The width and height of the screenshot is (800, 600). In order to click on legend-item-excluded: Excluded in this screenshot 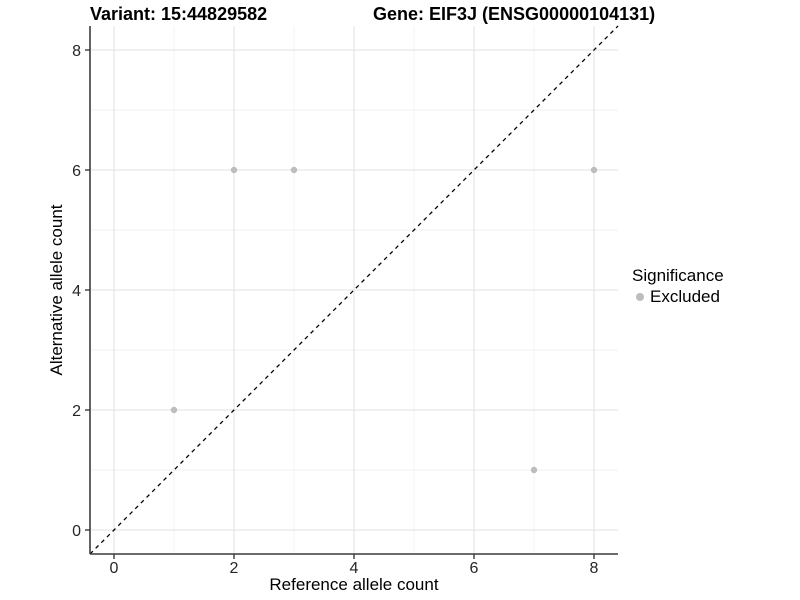, I will do `click(678, 296)`.